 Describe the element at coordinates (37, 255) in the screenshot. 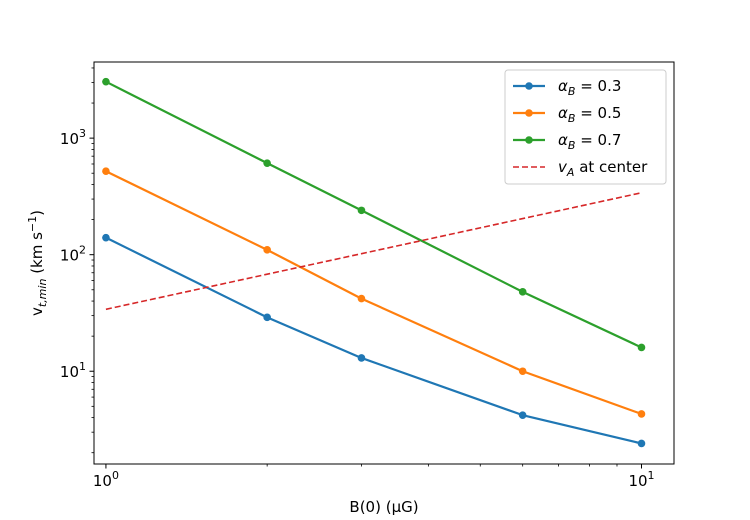

I see `y-axis-label-unit: (km s` at that location.